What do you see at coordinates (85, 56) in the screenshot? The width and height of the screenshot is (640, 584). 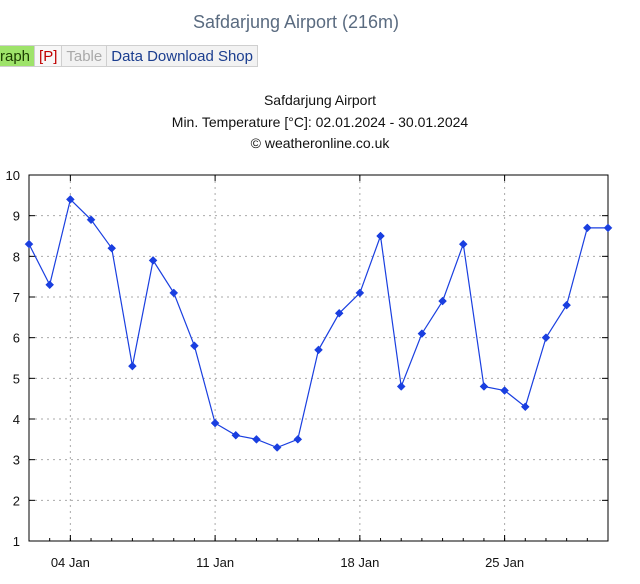 I see `tab-table: Table` at bounding box center [85, 56].